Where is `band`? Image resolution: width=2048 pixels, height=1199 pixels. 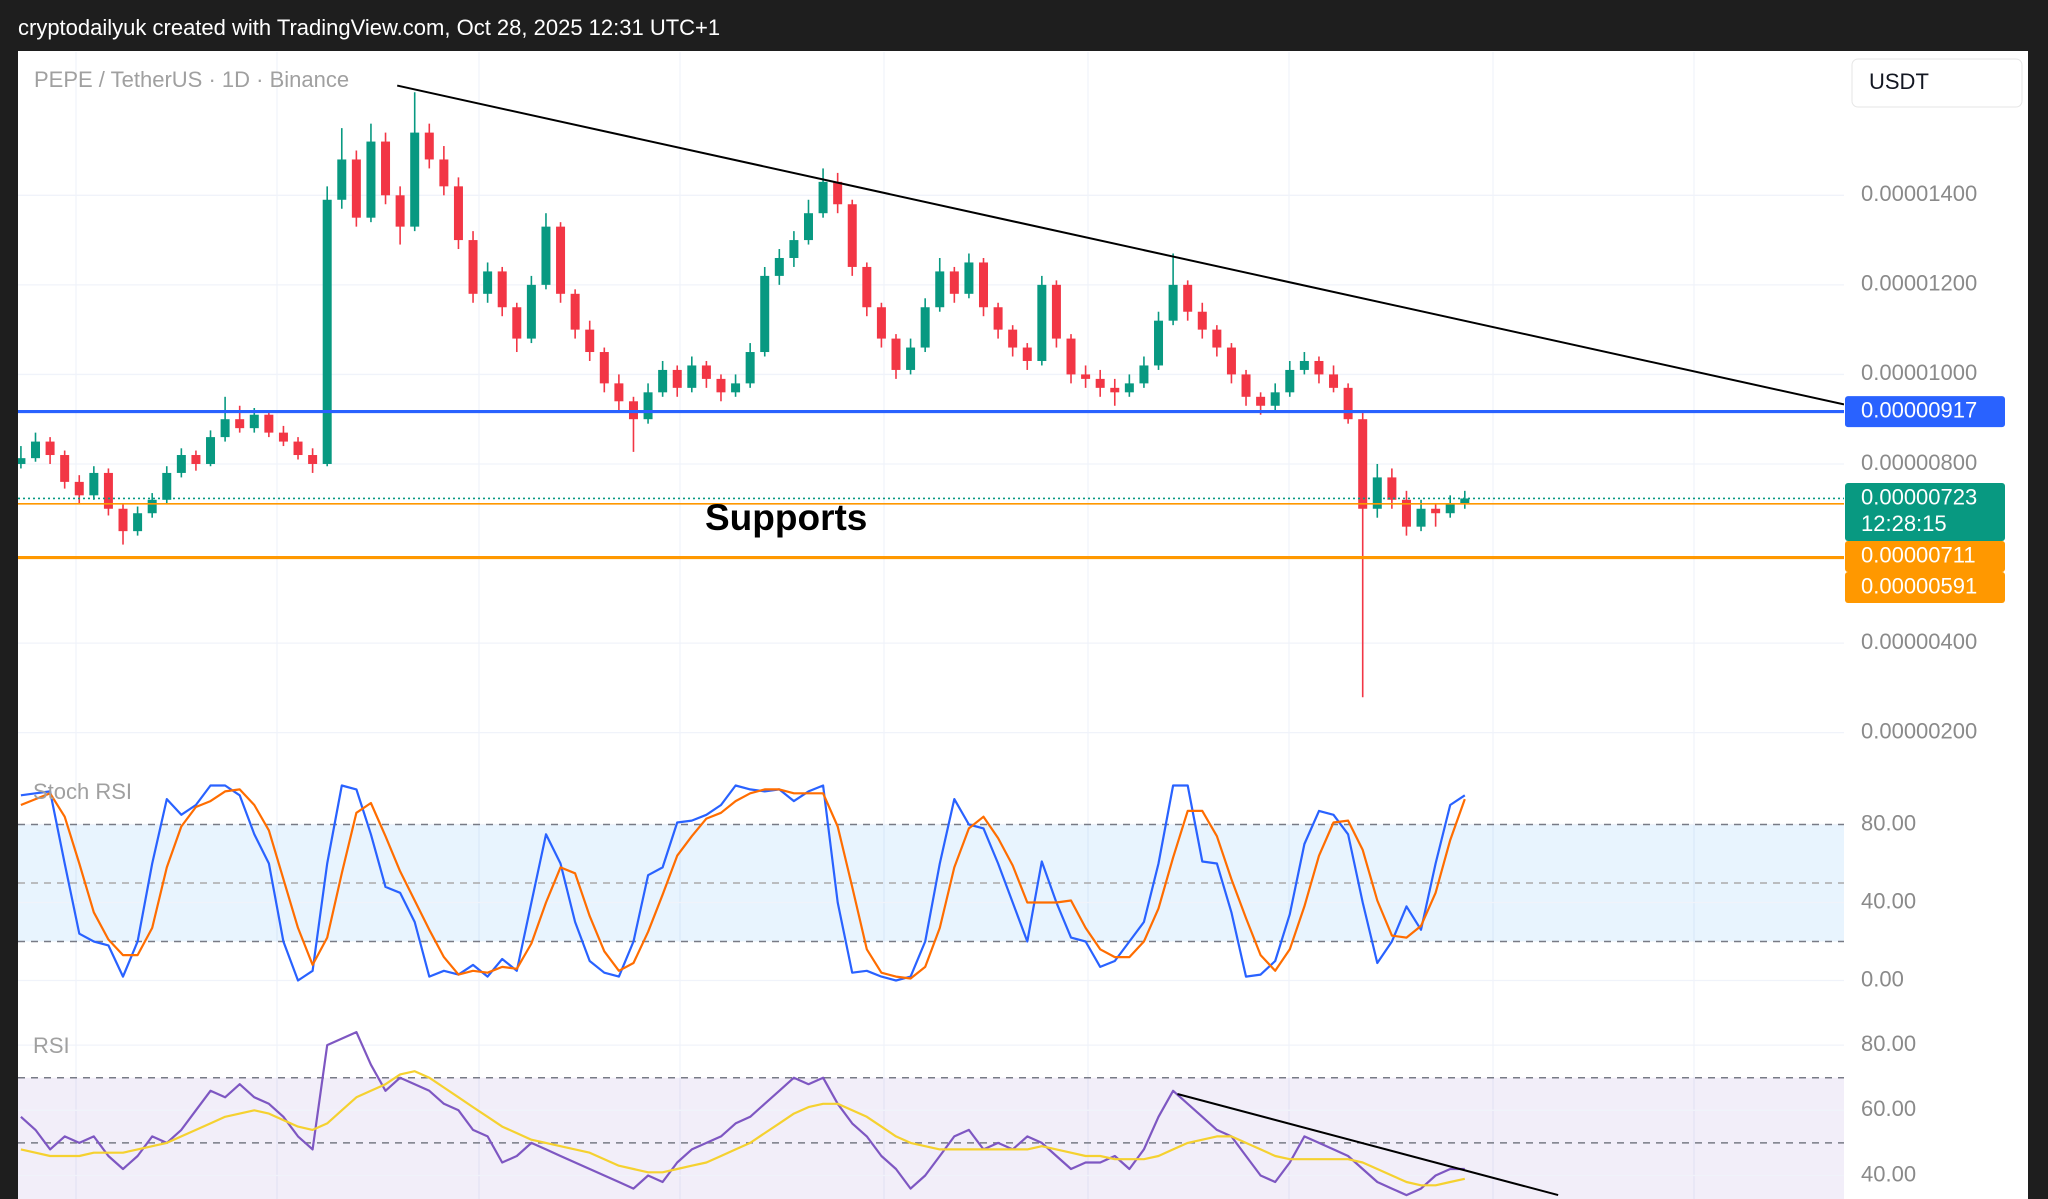 band is located at coordinates (931, 1138).